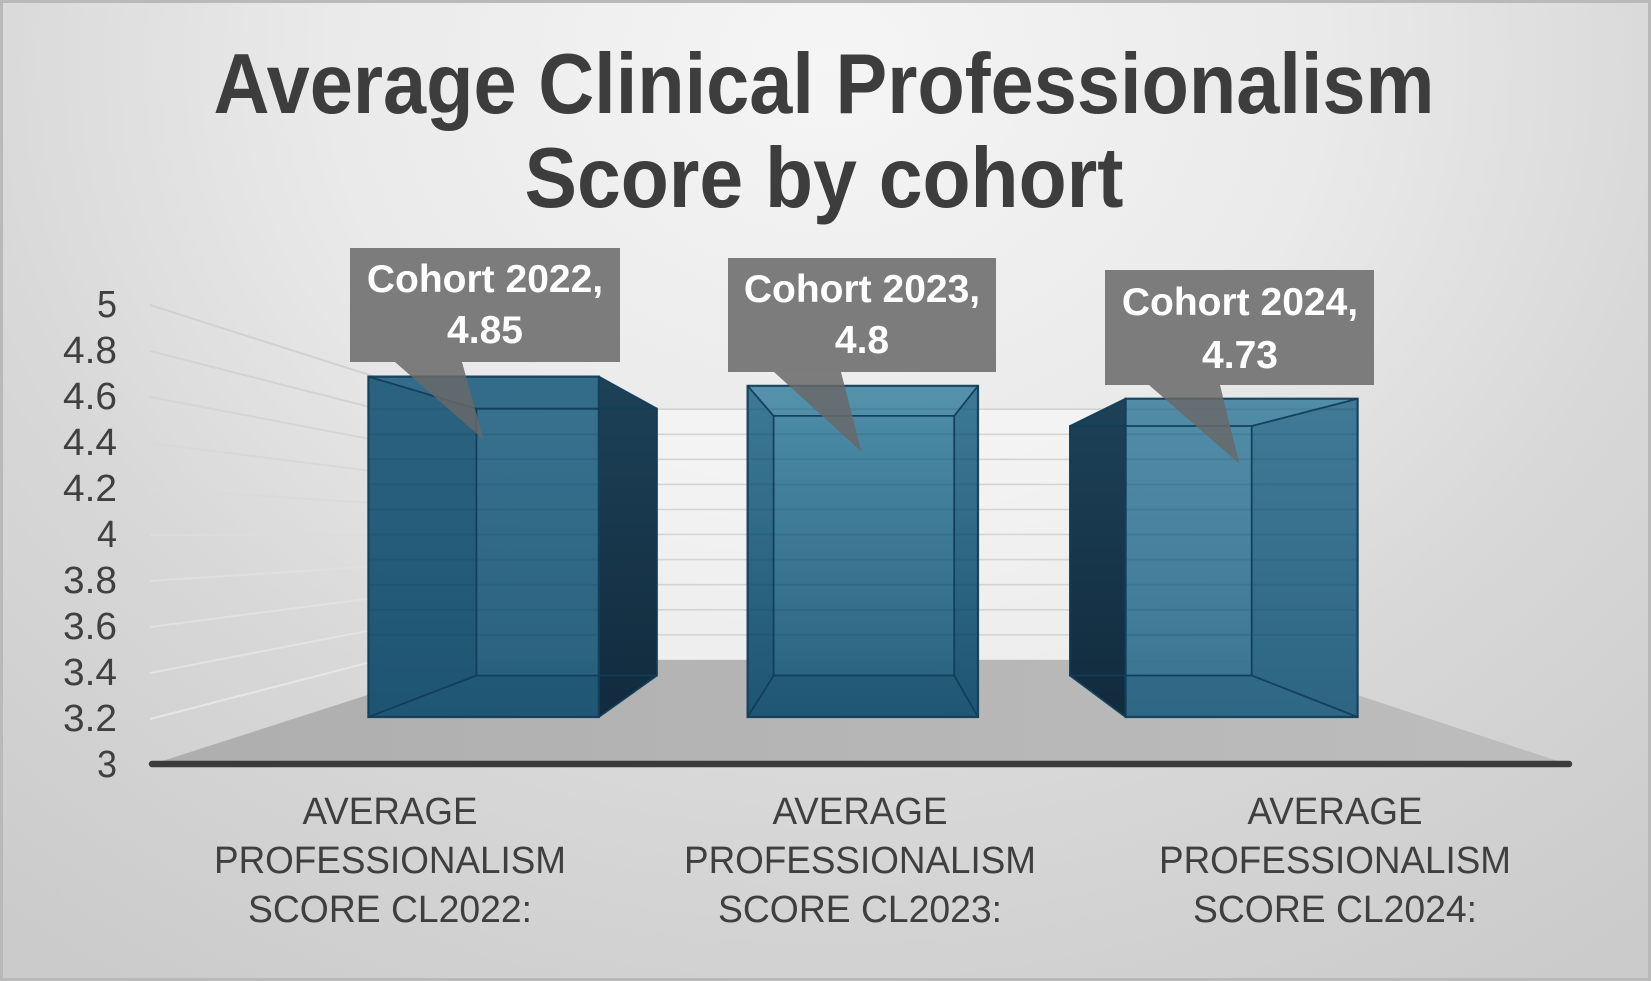  Describe the element at coordinates (1240, 355) in the screenshot. I see `svg-text: 4.73` at that location.